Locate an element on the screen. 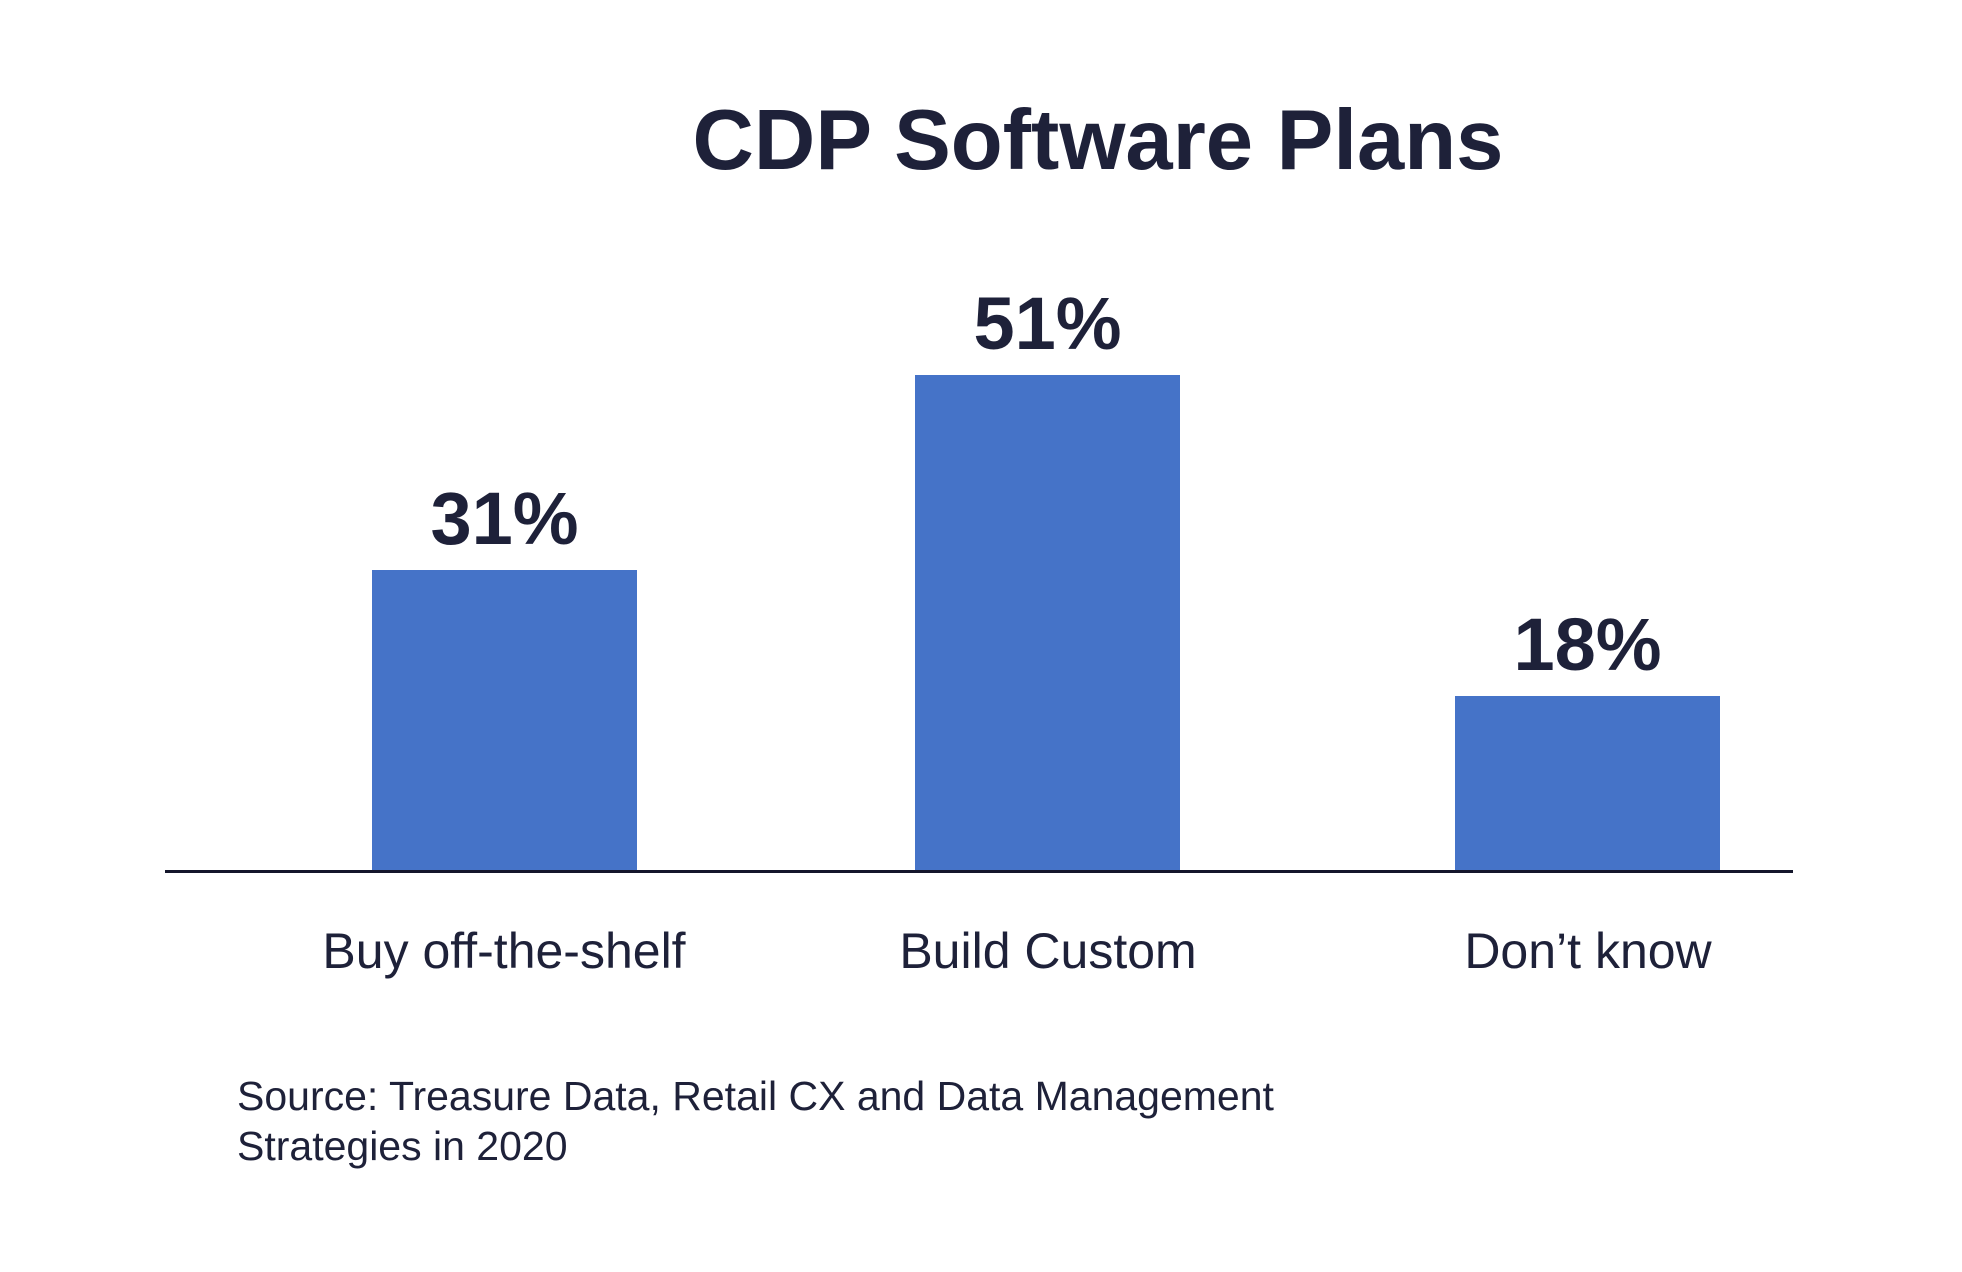  bar-dont-know is located at coordinates (1587, 784).